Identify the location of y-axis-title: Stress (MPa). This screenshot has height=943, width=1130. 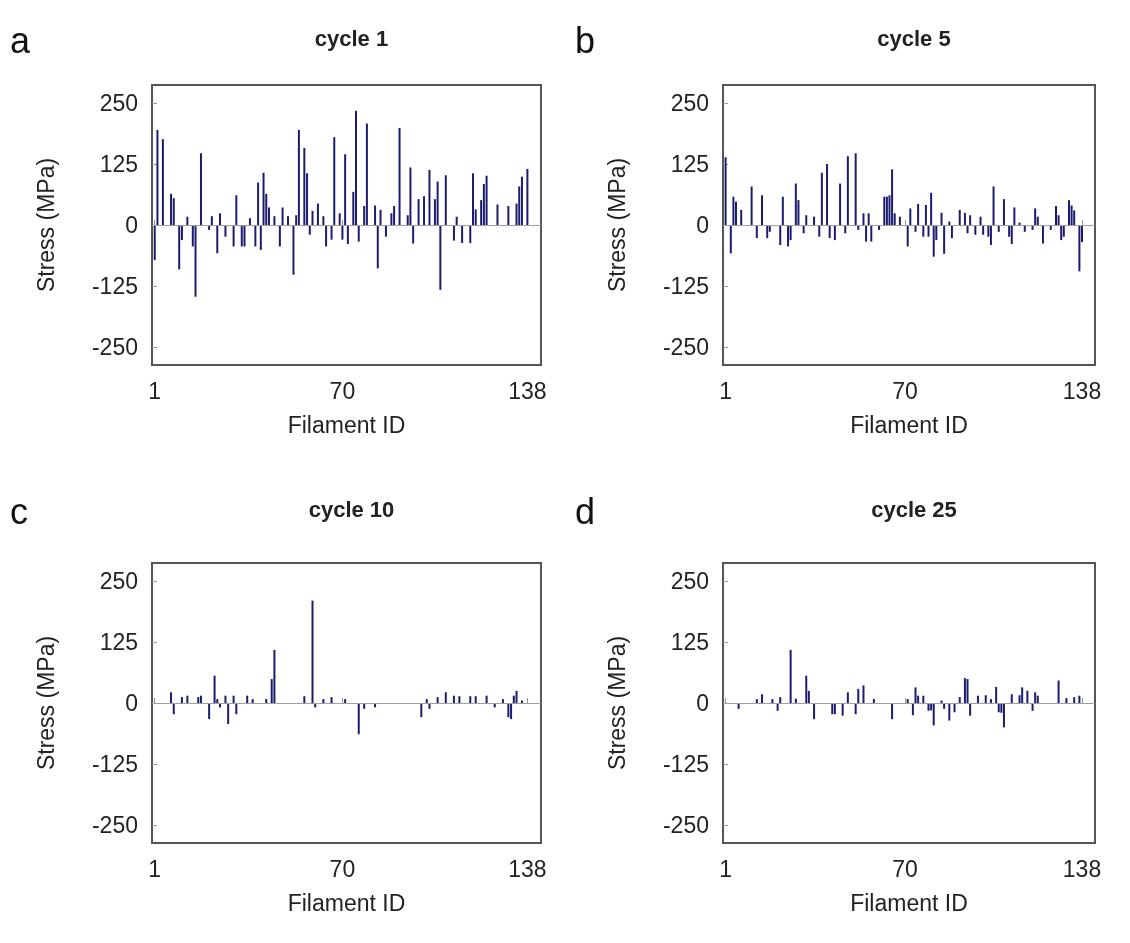
(45, 225).